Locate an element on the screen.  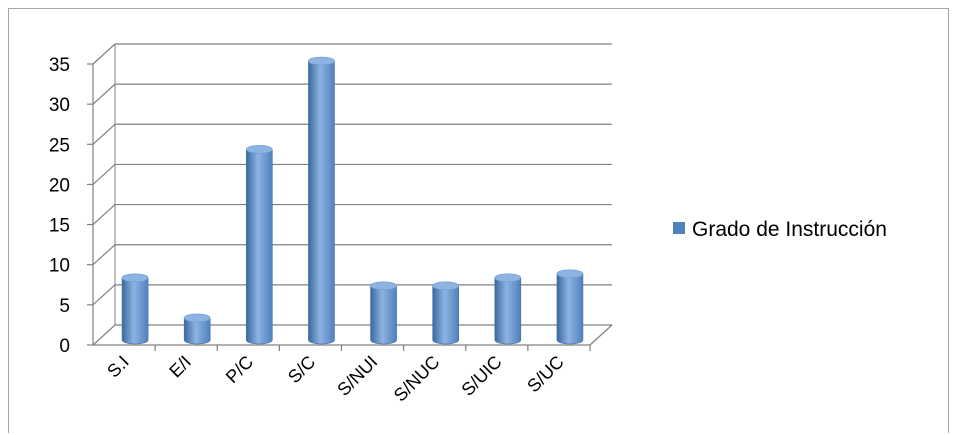
y-tick-label: 35 is located at coordinates (59, 65).